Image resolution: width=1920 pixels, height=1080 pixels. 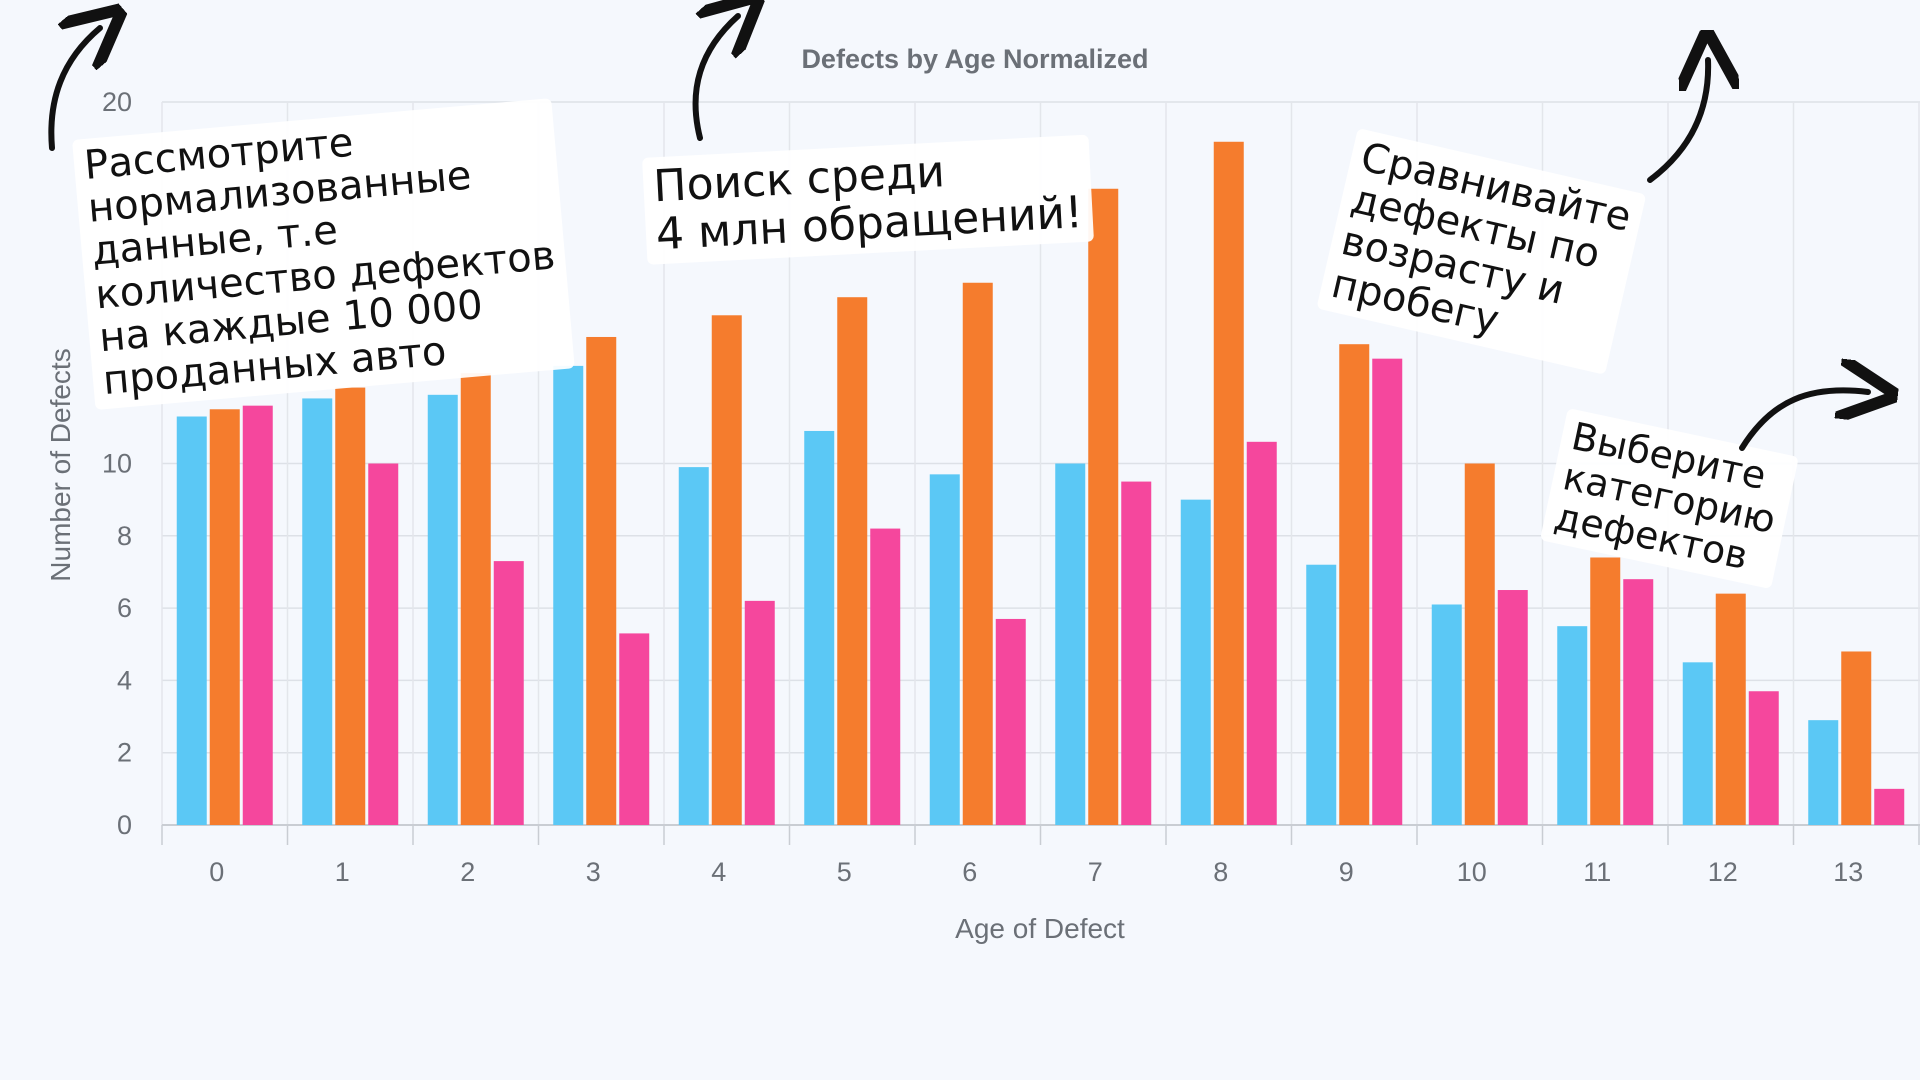 What do you see at coordinates (124, 825) in the screenshot?
I see `y-tick-label: 0` at bounding box center [124, 825].